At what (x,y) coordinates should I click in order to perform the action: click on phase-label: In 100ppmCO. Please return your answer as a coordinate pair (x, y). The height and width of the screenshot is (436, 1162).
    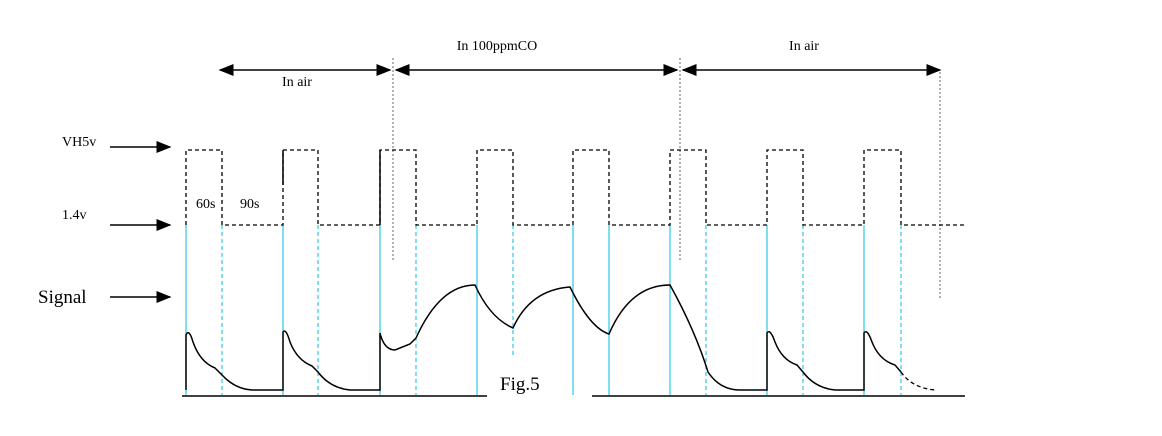
    Looking at the image, I should click on (497, 46).